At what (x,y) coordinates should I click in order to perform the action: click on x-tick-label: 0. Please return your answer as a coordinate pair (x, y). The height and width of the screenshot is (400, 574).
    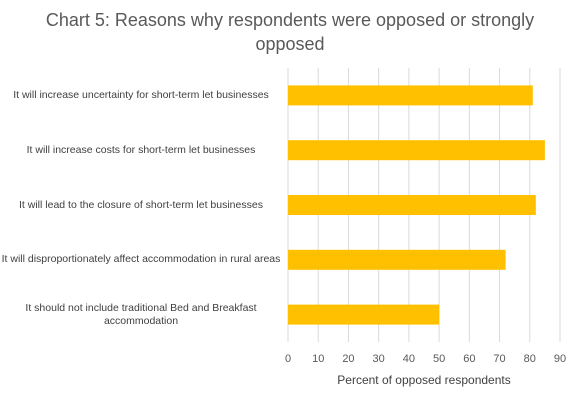
    Looking at the image, I should click on (288, 359).